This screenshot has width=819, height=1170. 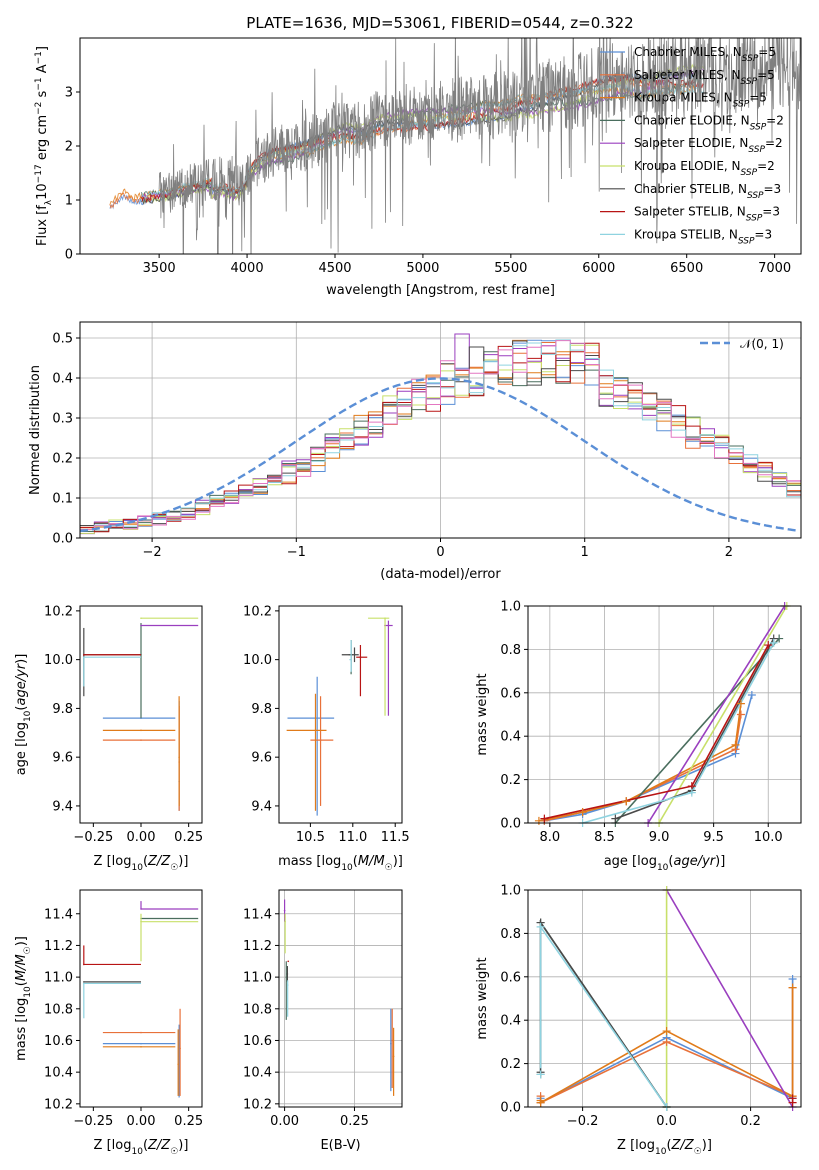 I want to click on panel-mass-vs-ebv: 0.00 0.25 10.2 10.4 10.6 10.8 11.0 11.2 11.4, so click(x=323, y=1009).